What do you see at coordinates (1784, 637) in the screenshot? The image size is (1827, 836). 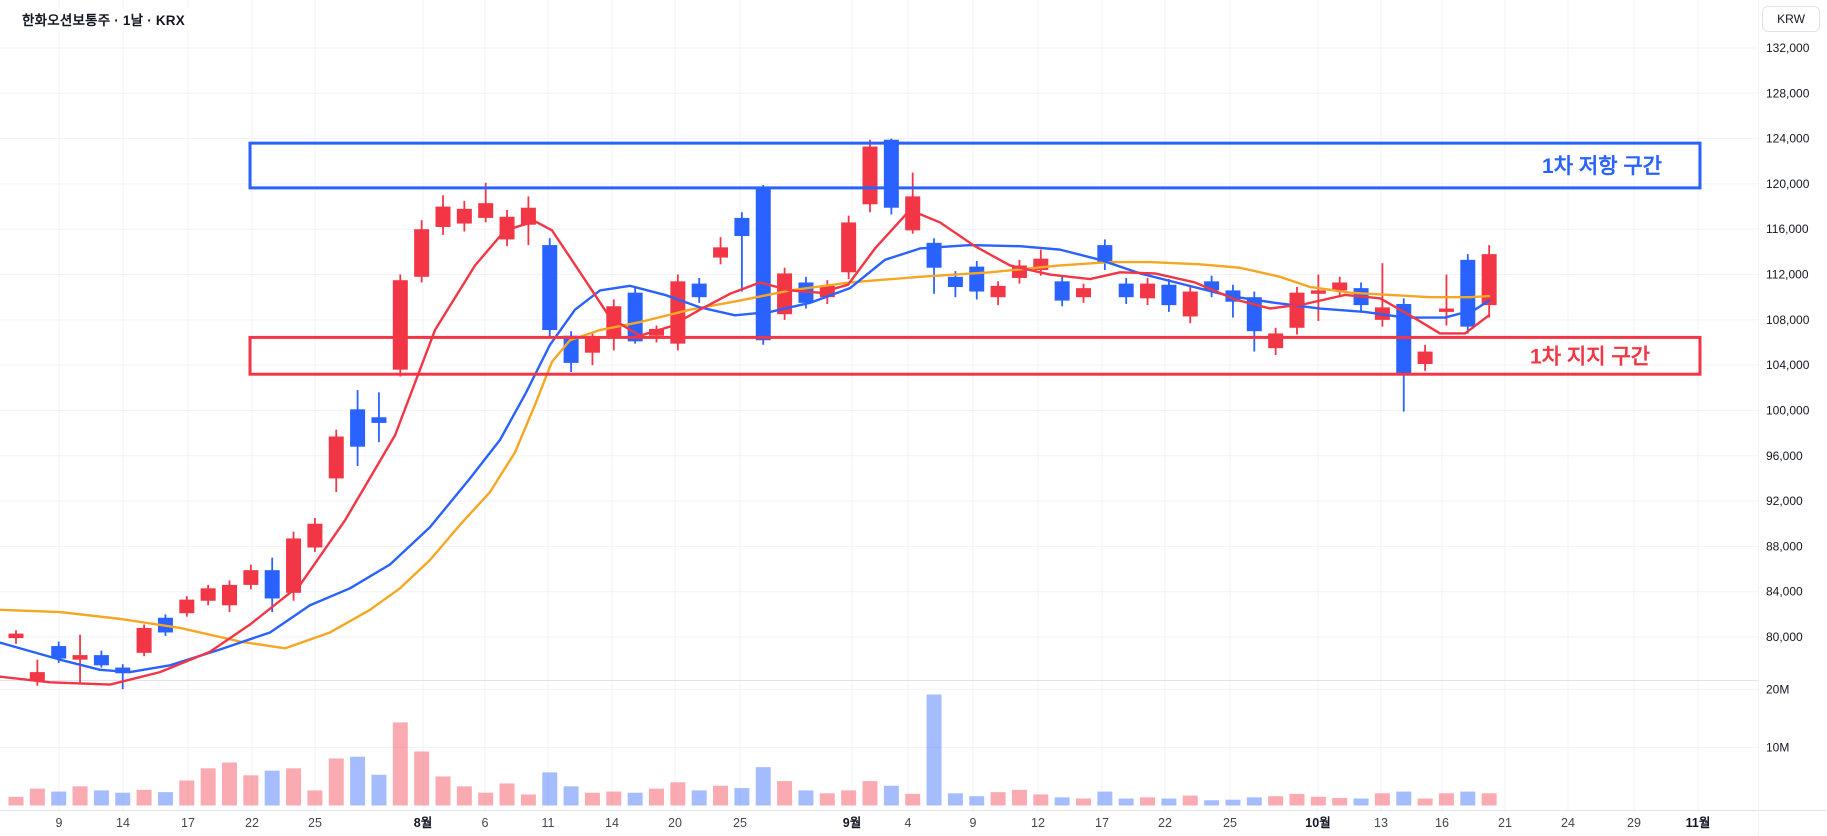 I see `price-axis-label: 80,000` at bounding box center [1784, 637].